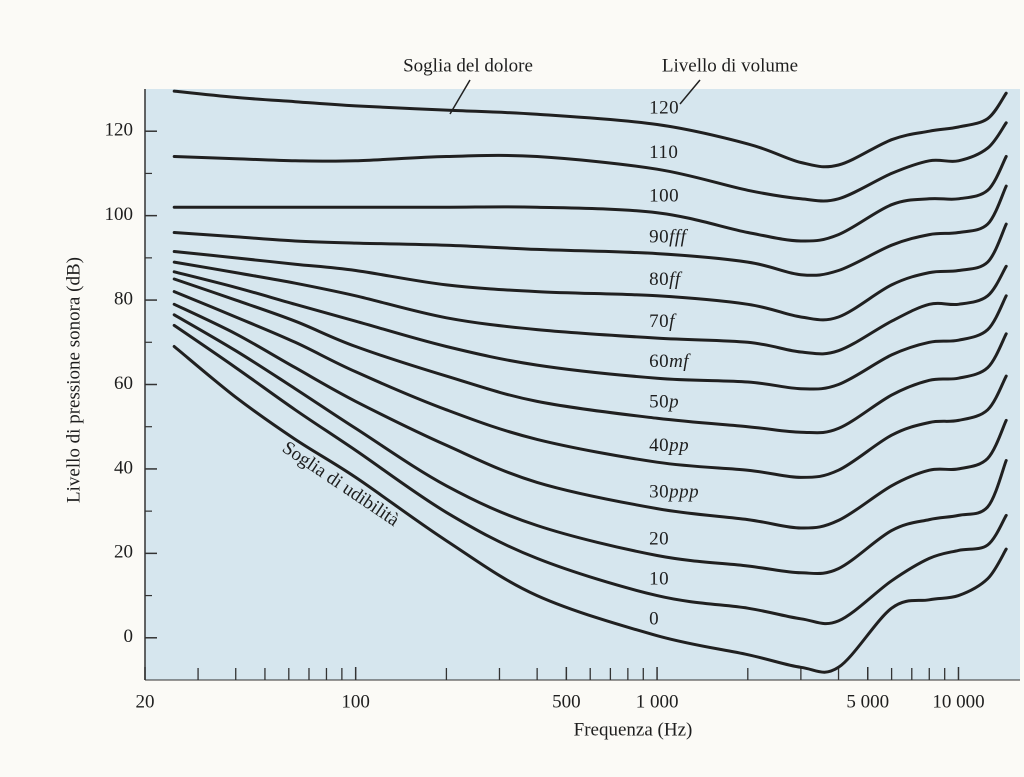  What do you see at coordinates (123, 298) in the screenshot?
I see `y-tick-label: 80` at bounding box center [123, 298].